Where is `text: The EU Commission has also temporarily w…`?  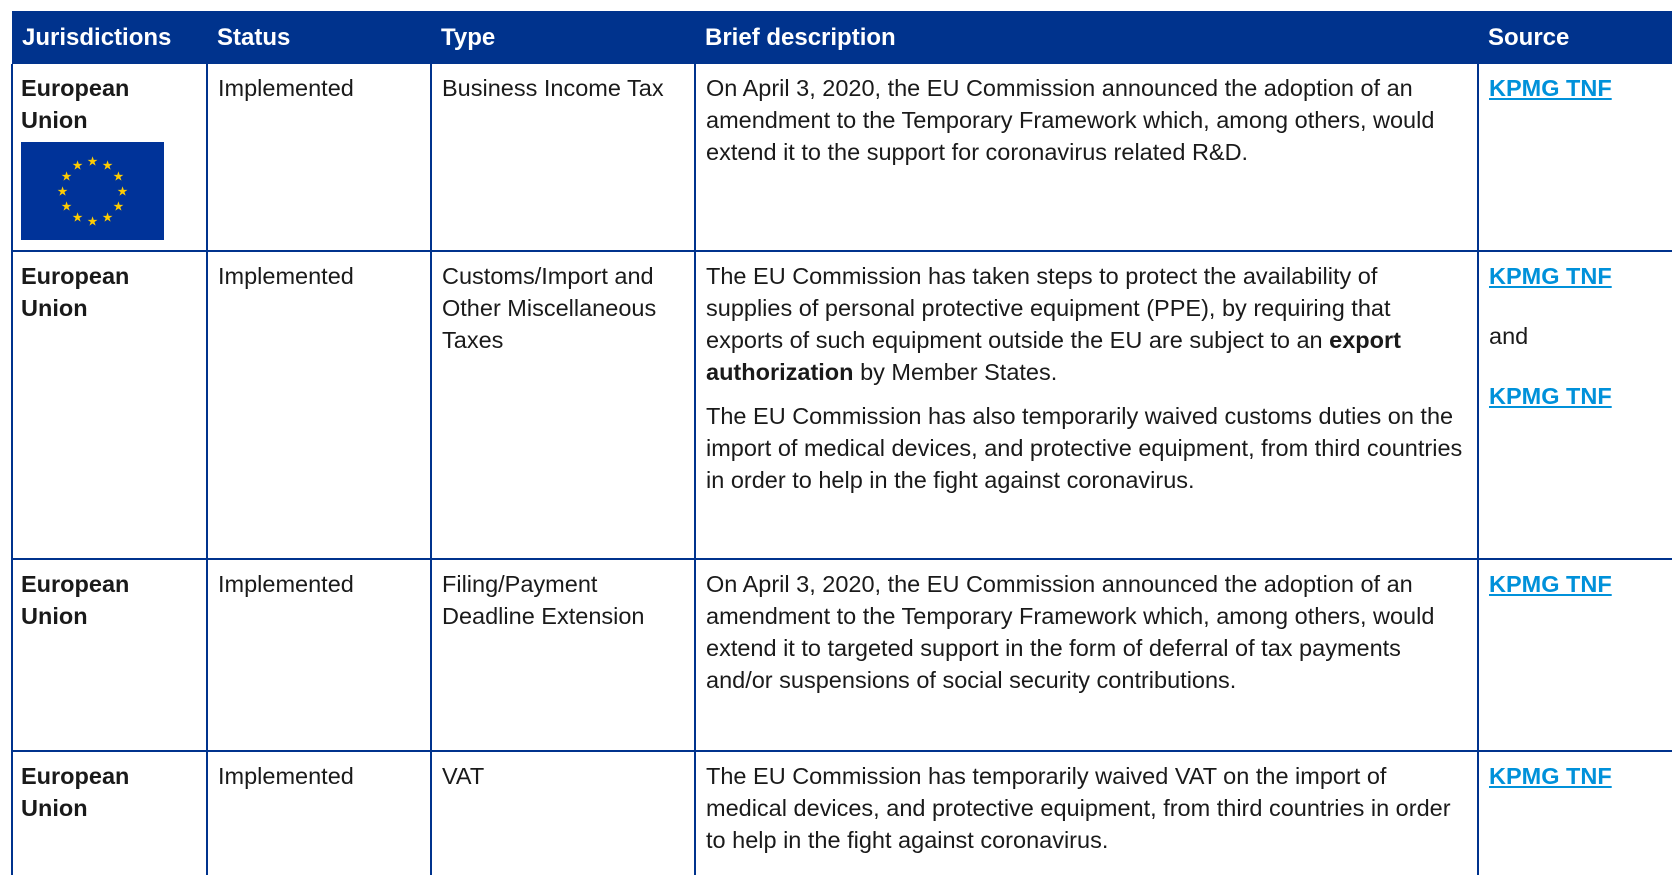
text: The EU Commission has also temporarily w… is located at coordinates (1084, 448).